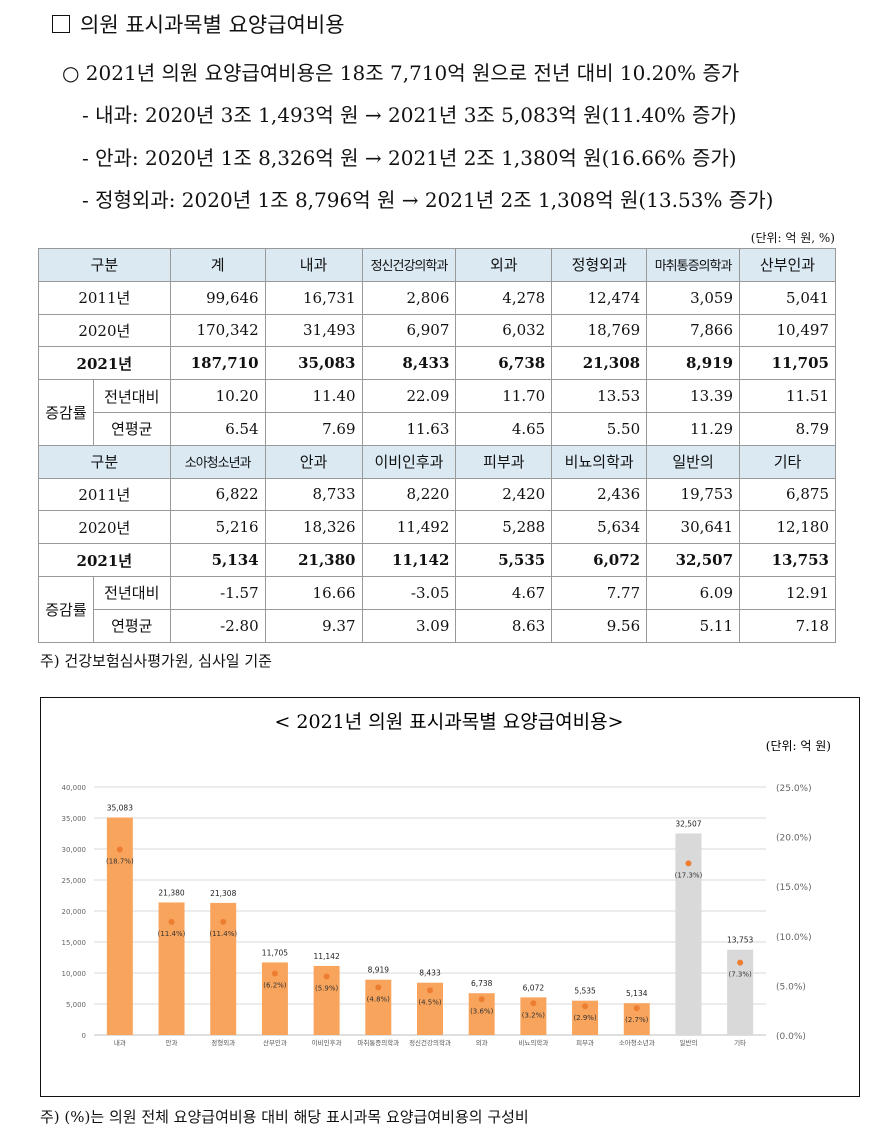 The height and width of the screenshot is (1135, 889). Describe the element at coordinates (326, 956) in the screenshot. I see `value-label: 11,142` at that location.